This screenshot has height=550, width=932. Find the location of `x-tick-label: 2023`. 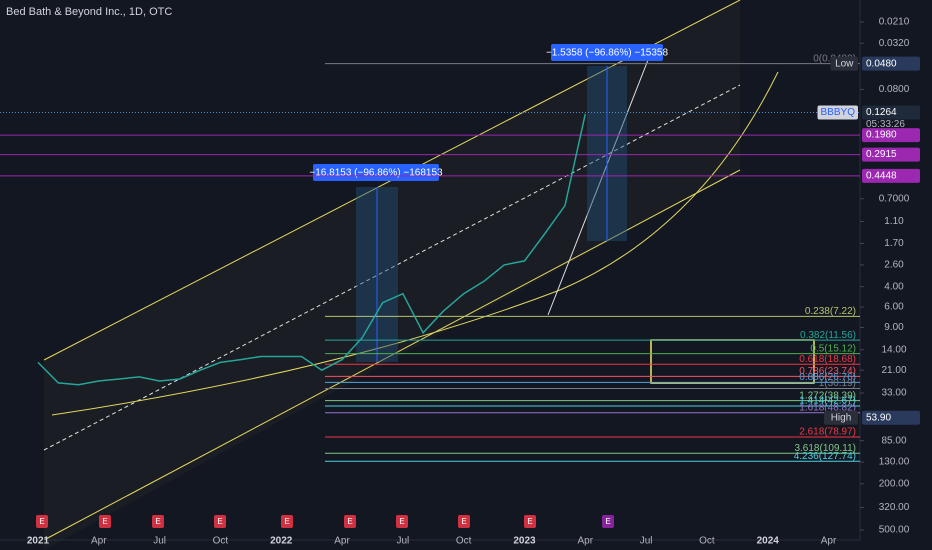

x-tick-label: 2023 is located at coordinates (524, 541).